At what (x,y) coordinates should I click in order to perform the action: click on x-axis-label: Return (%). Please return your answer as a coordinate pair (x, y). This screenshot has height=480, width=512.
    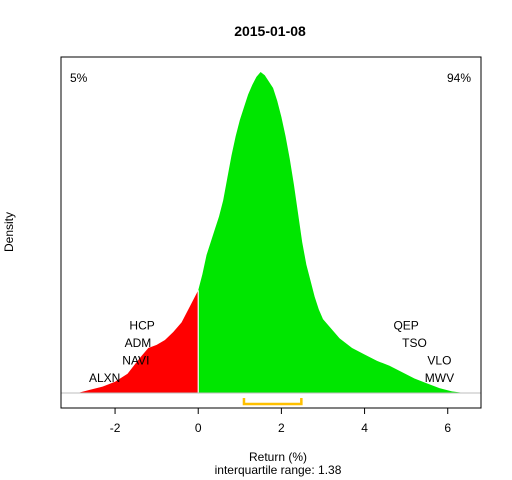
    Looking at the image, I should click on (278, 457).